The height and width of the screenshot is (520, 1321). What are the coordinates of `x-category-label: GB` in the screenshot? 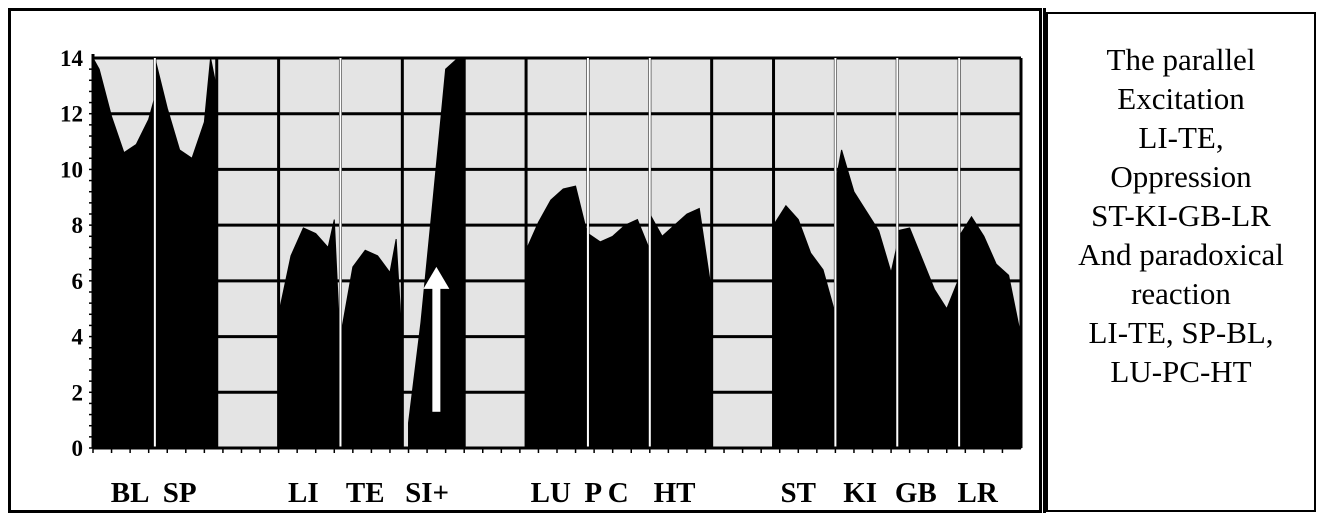 It's located at (916, 493).